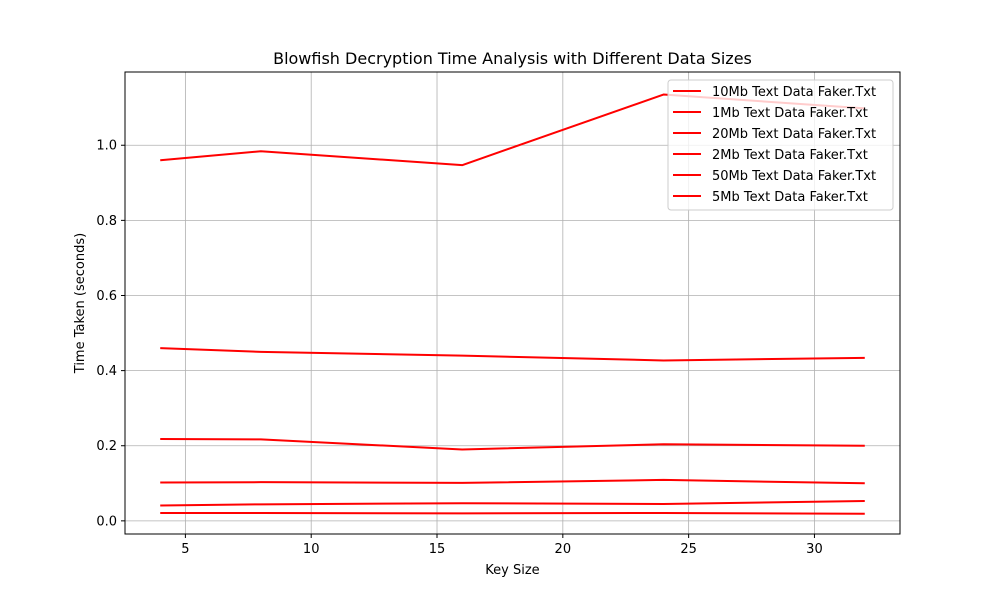  Describe the element at coordinates (106, 296) in the screenshot. I see `y-tick-label: 0.6` at that location.